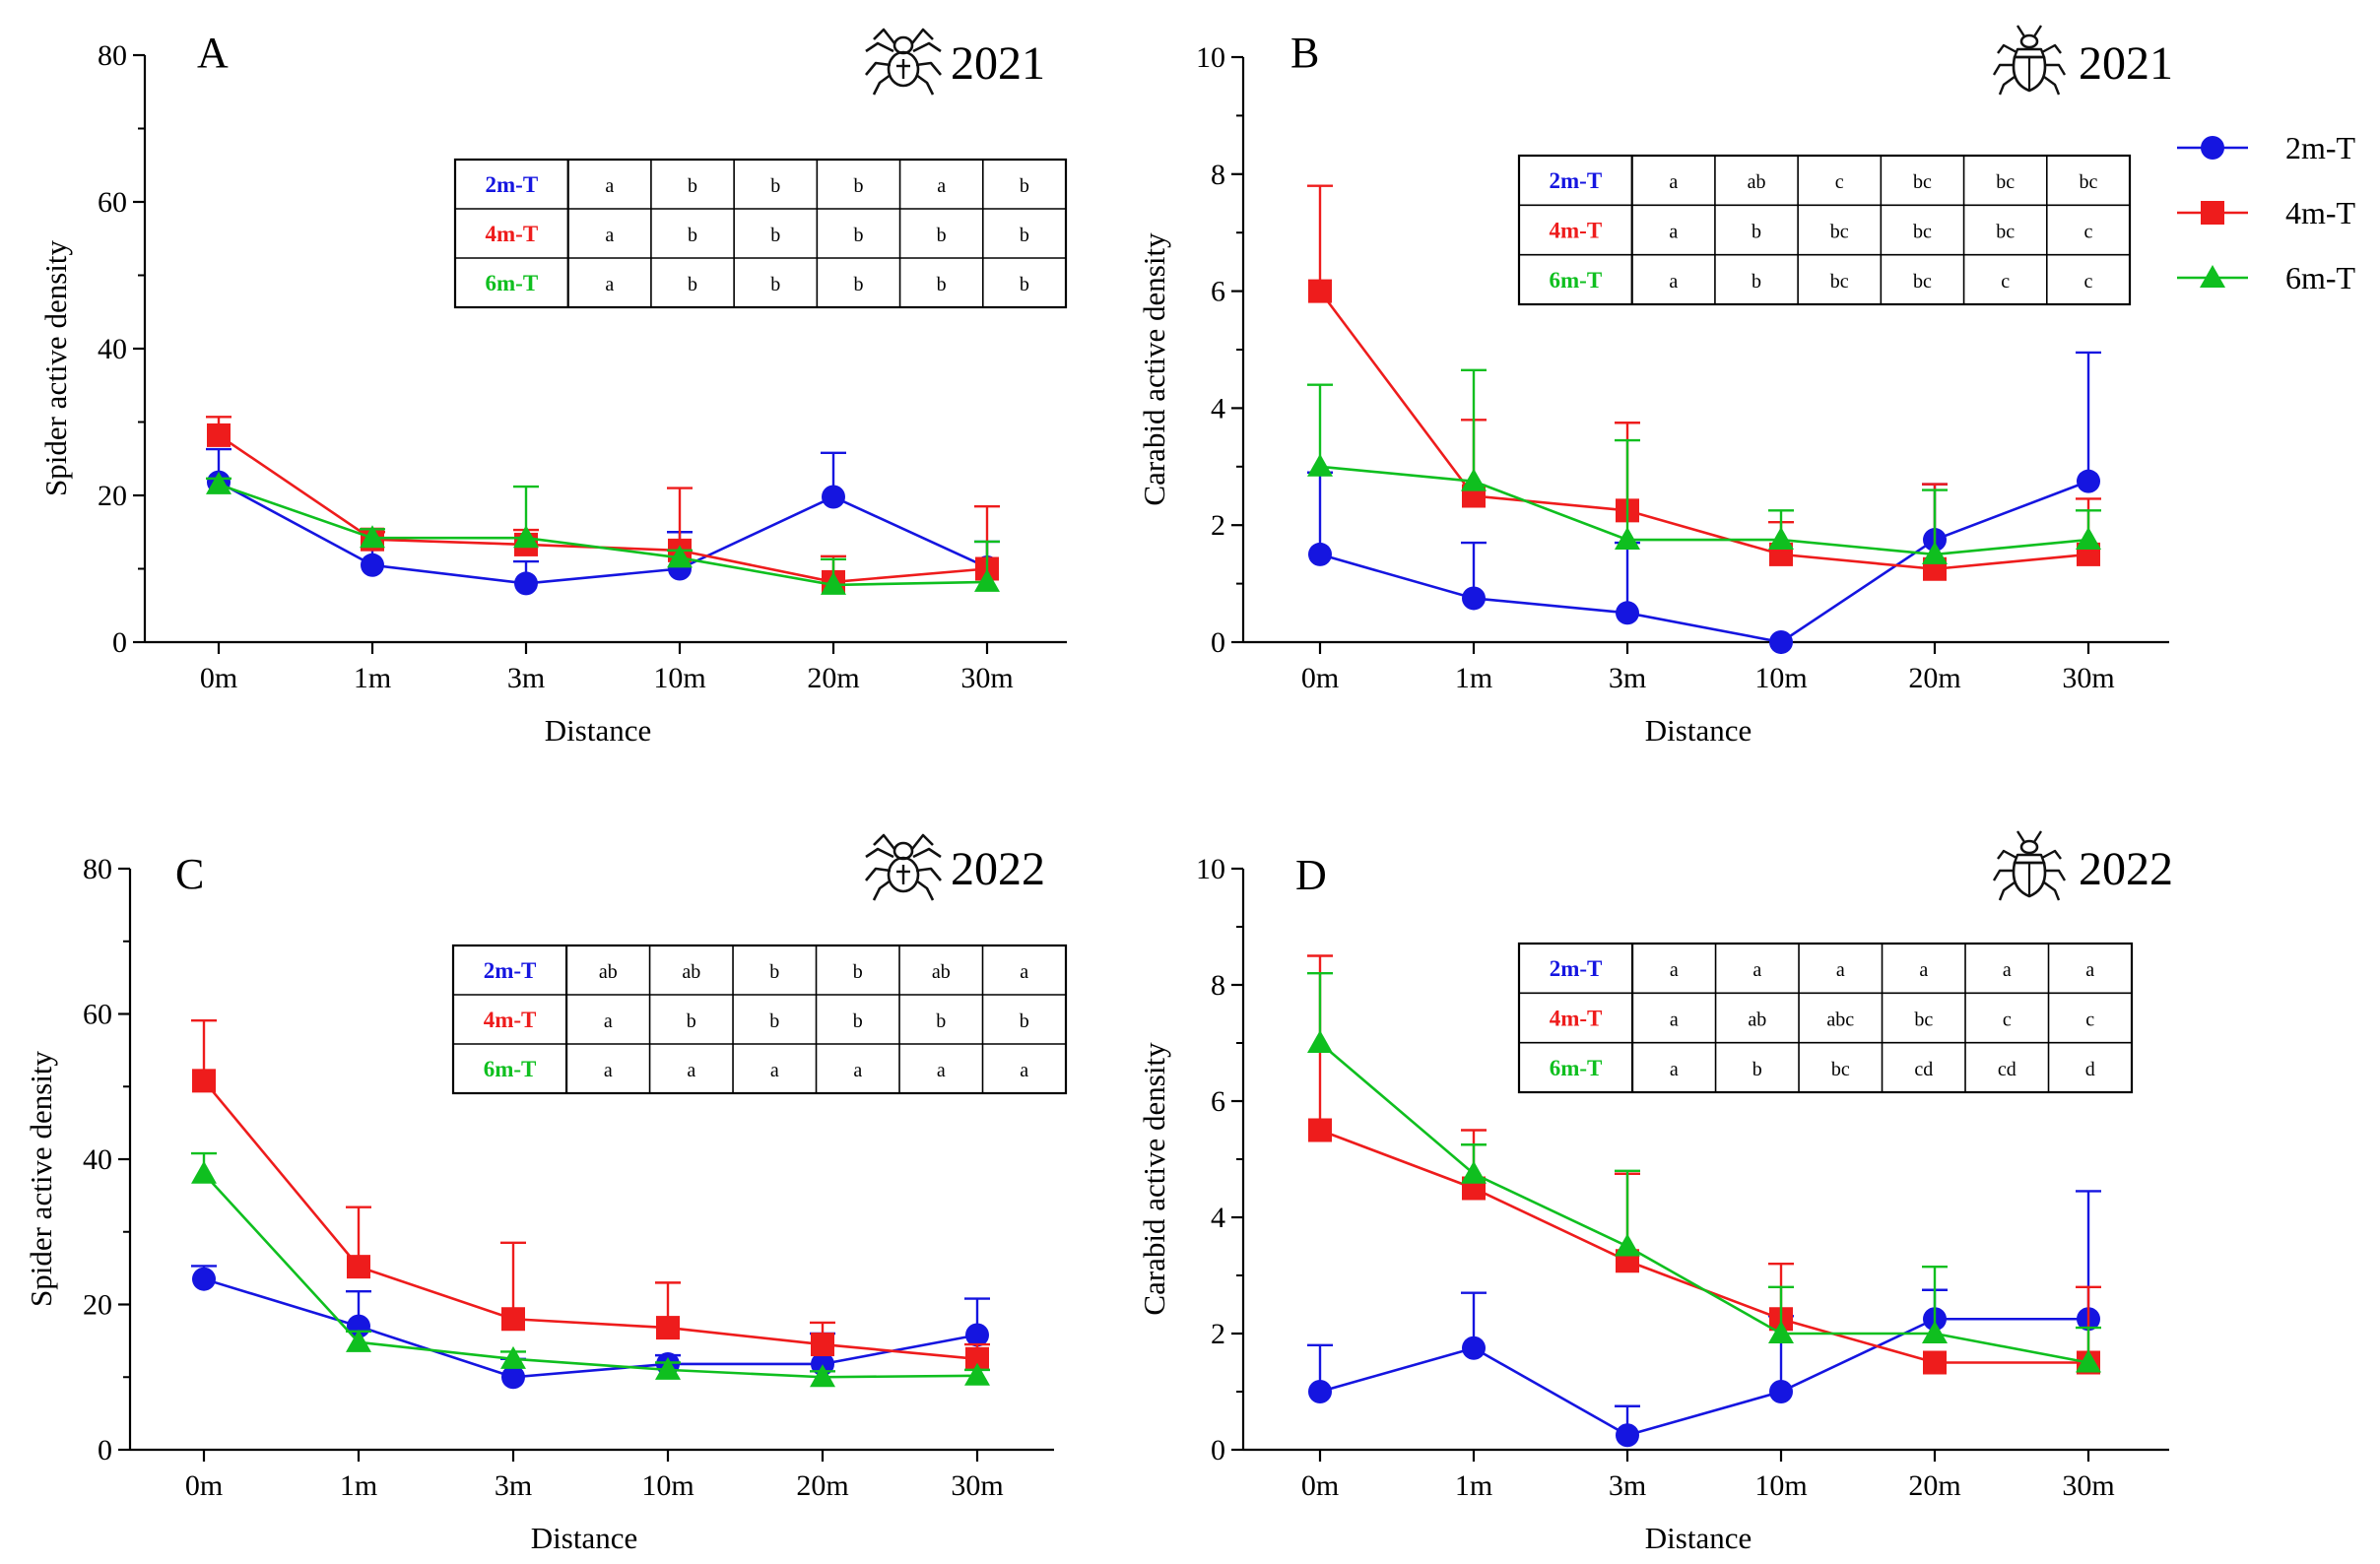 The height and width of the screenshot is (1564, 2380). Describe the element at coordinates (2266, 212) in the screenshot. I see `legend: 2m-T 4m-T 6m-T` at that location.